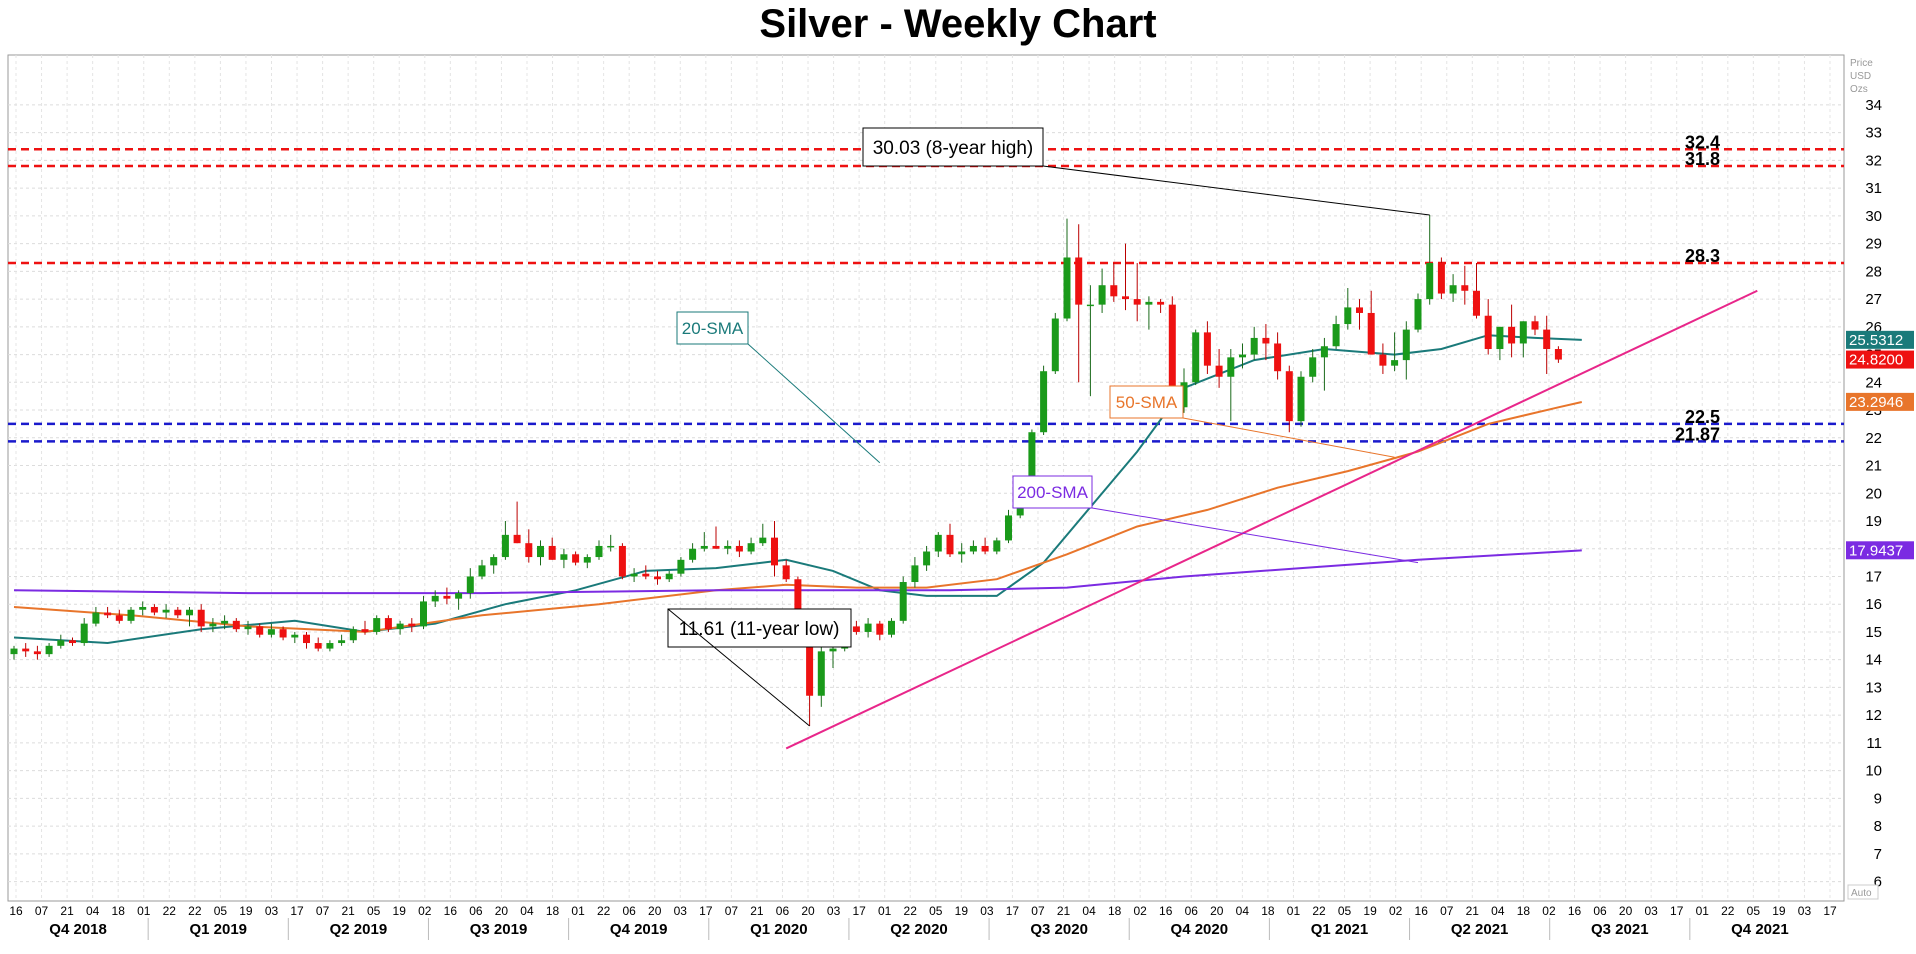 The image size is (1916, 954). Describe the element at coordinates (1873, 382) in the screenshot. I see `y-tick-label: 24` at that location.